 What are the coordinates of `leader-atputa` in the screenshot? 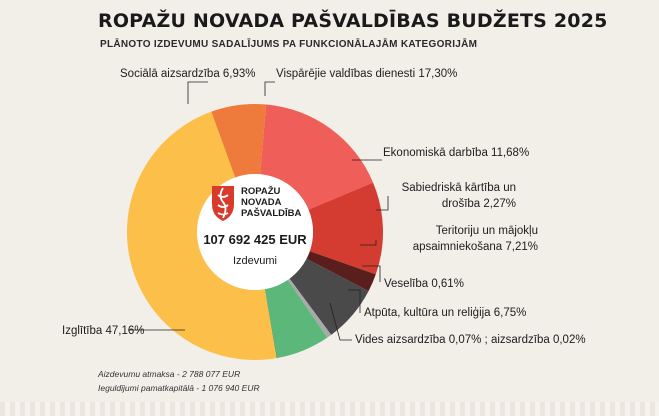 It's located at (354, 301).